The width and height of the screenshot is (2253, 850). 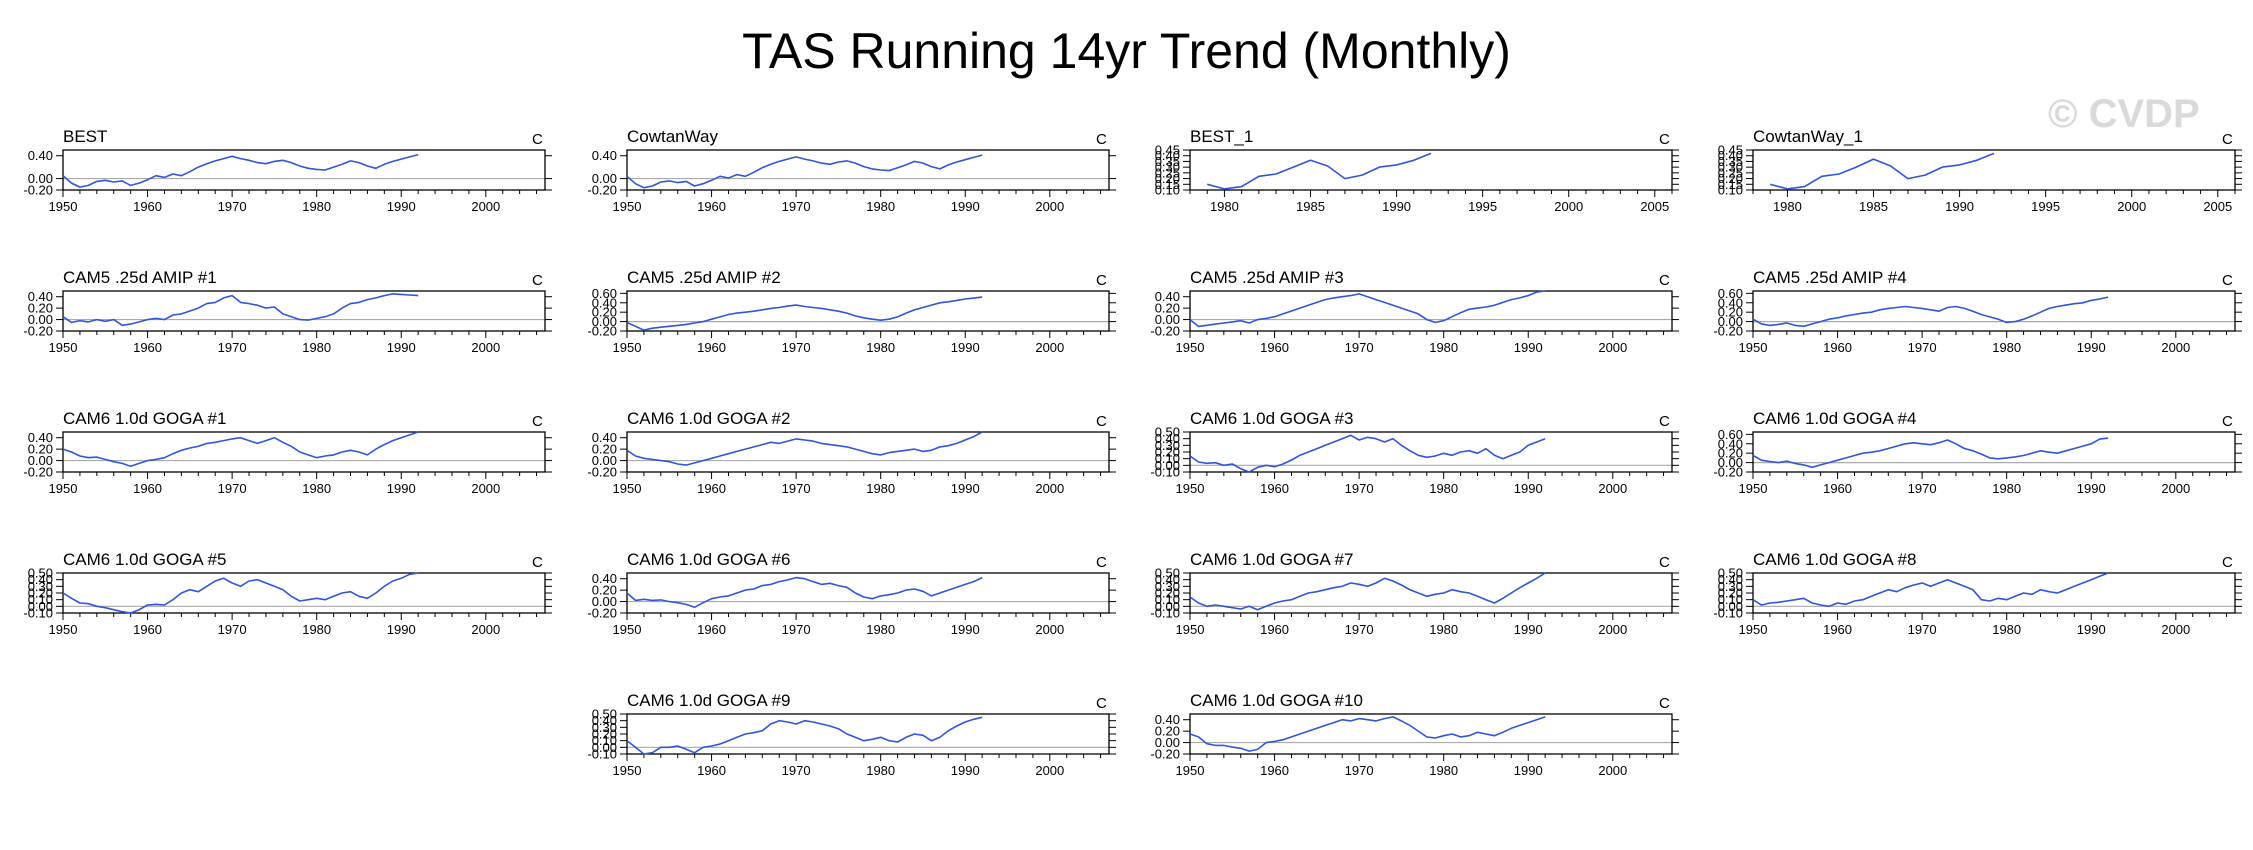 What do you see at coordinates (1167, 573) in the screenshot?
I see `y-tick-label: 0.50` at bounding box center [1167, 573].